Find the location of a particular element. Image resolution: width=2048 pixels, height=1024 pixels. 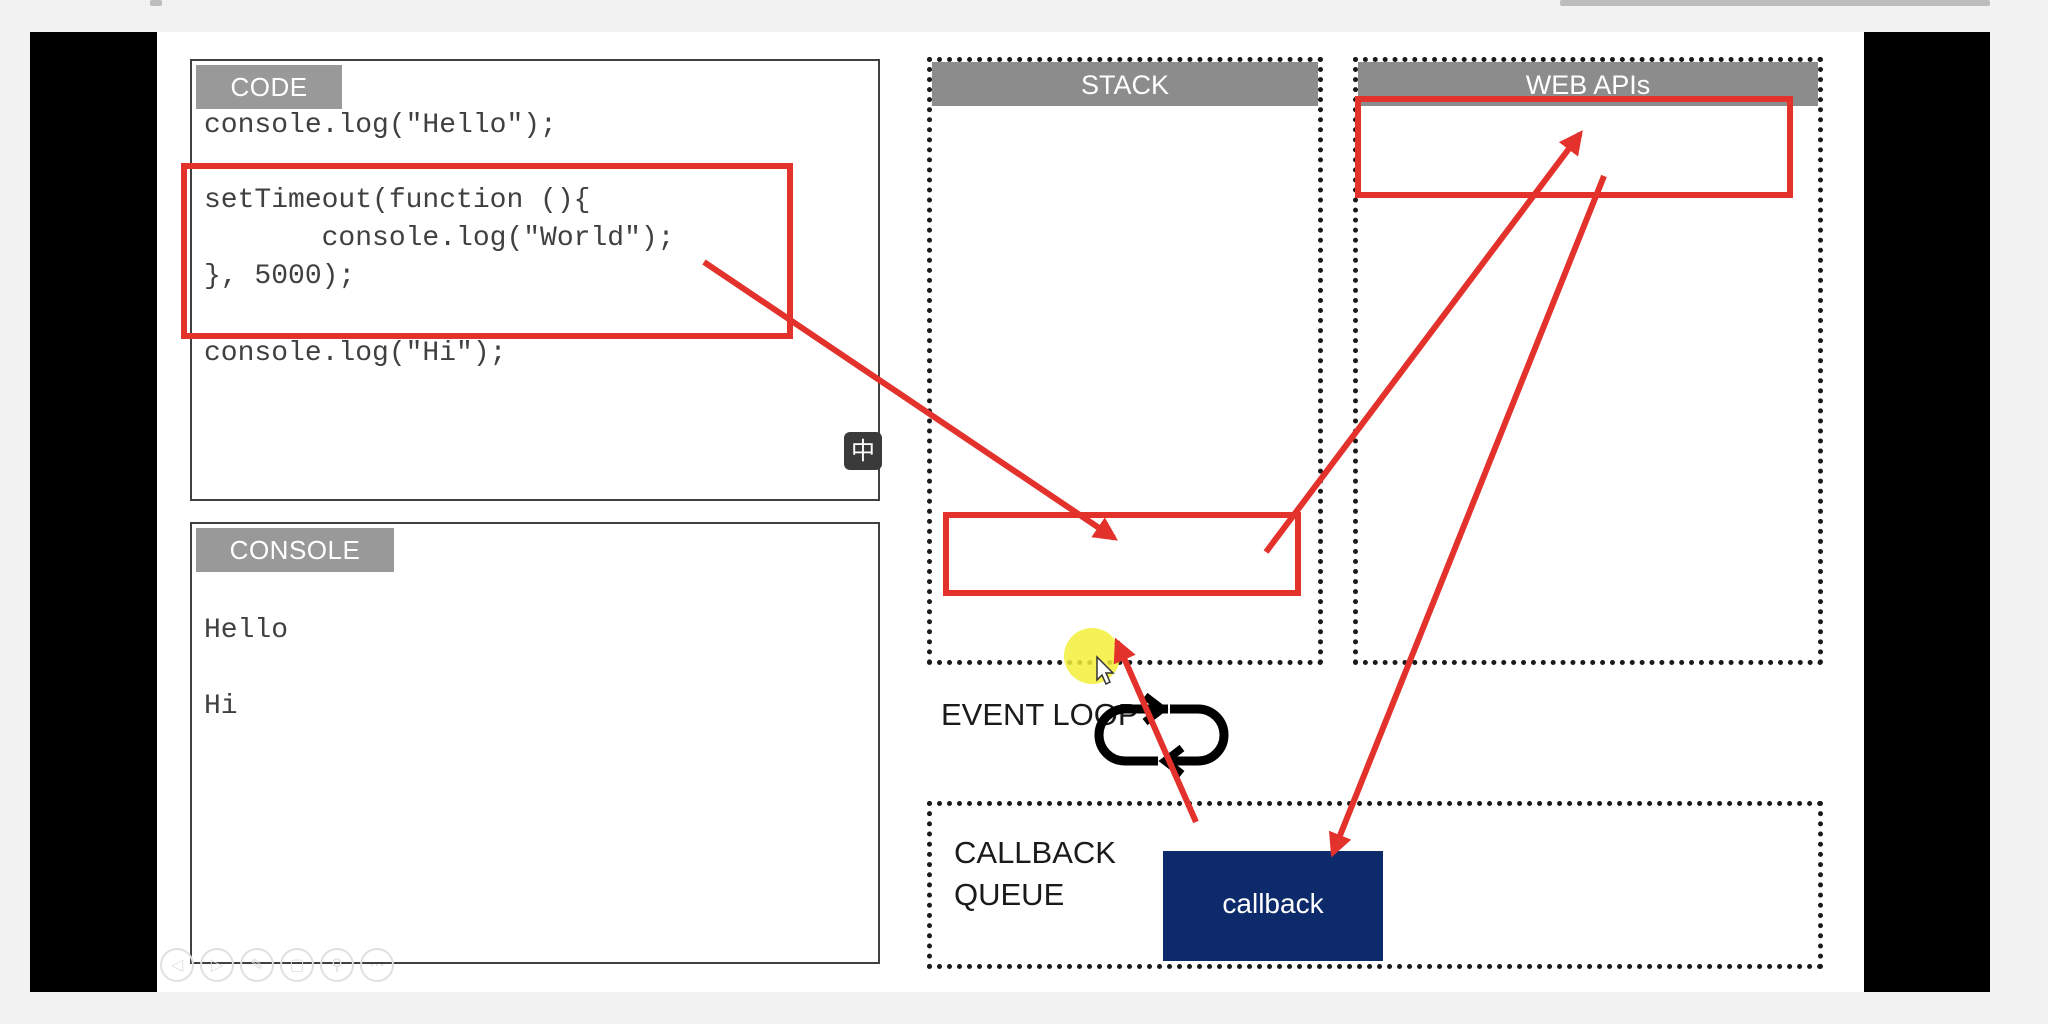

code-line-5: console.log("Hi"); is located at coordinates (355, 353).